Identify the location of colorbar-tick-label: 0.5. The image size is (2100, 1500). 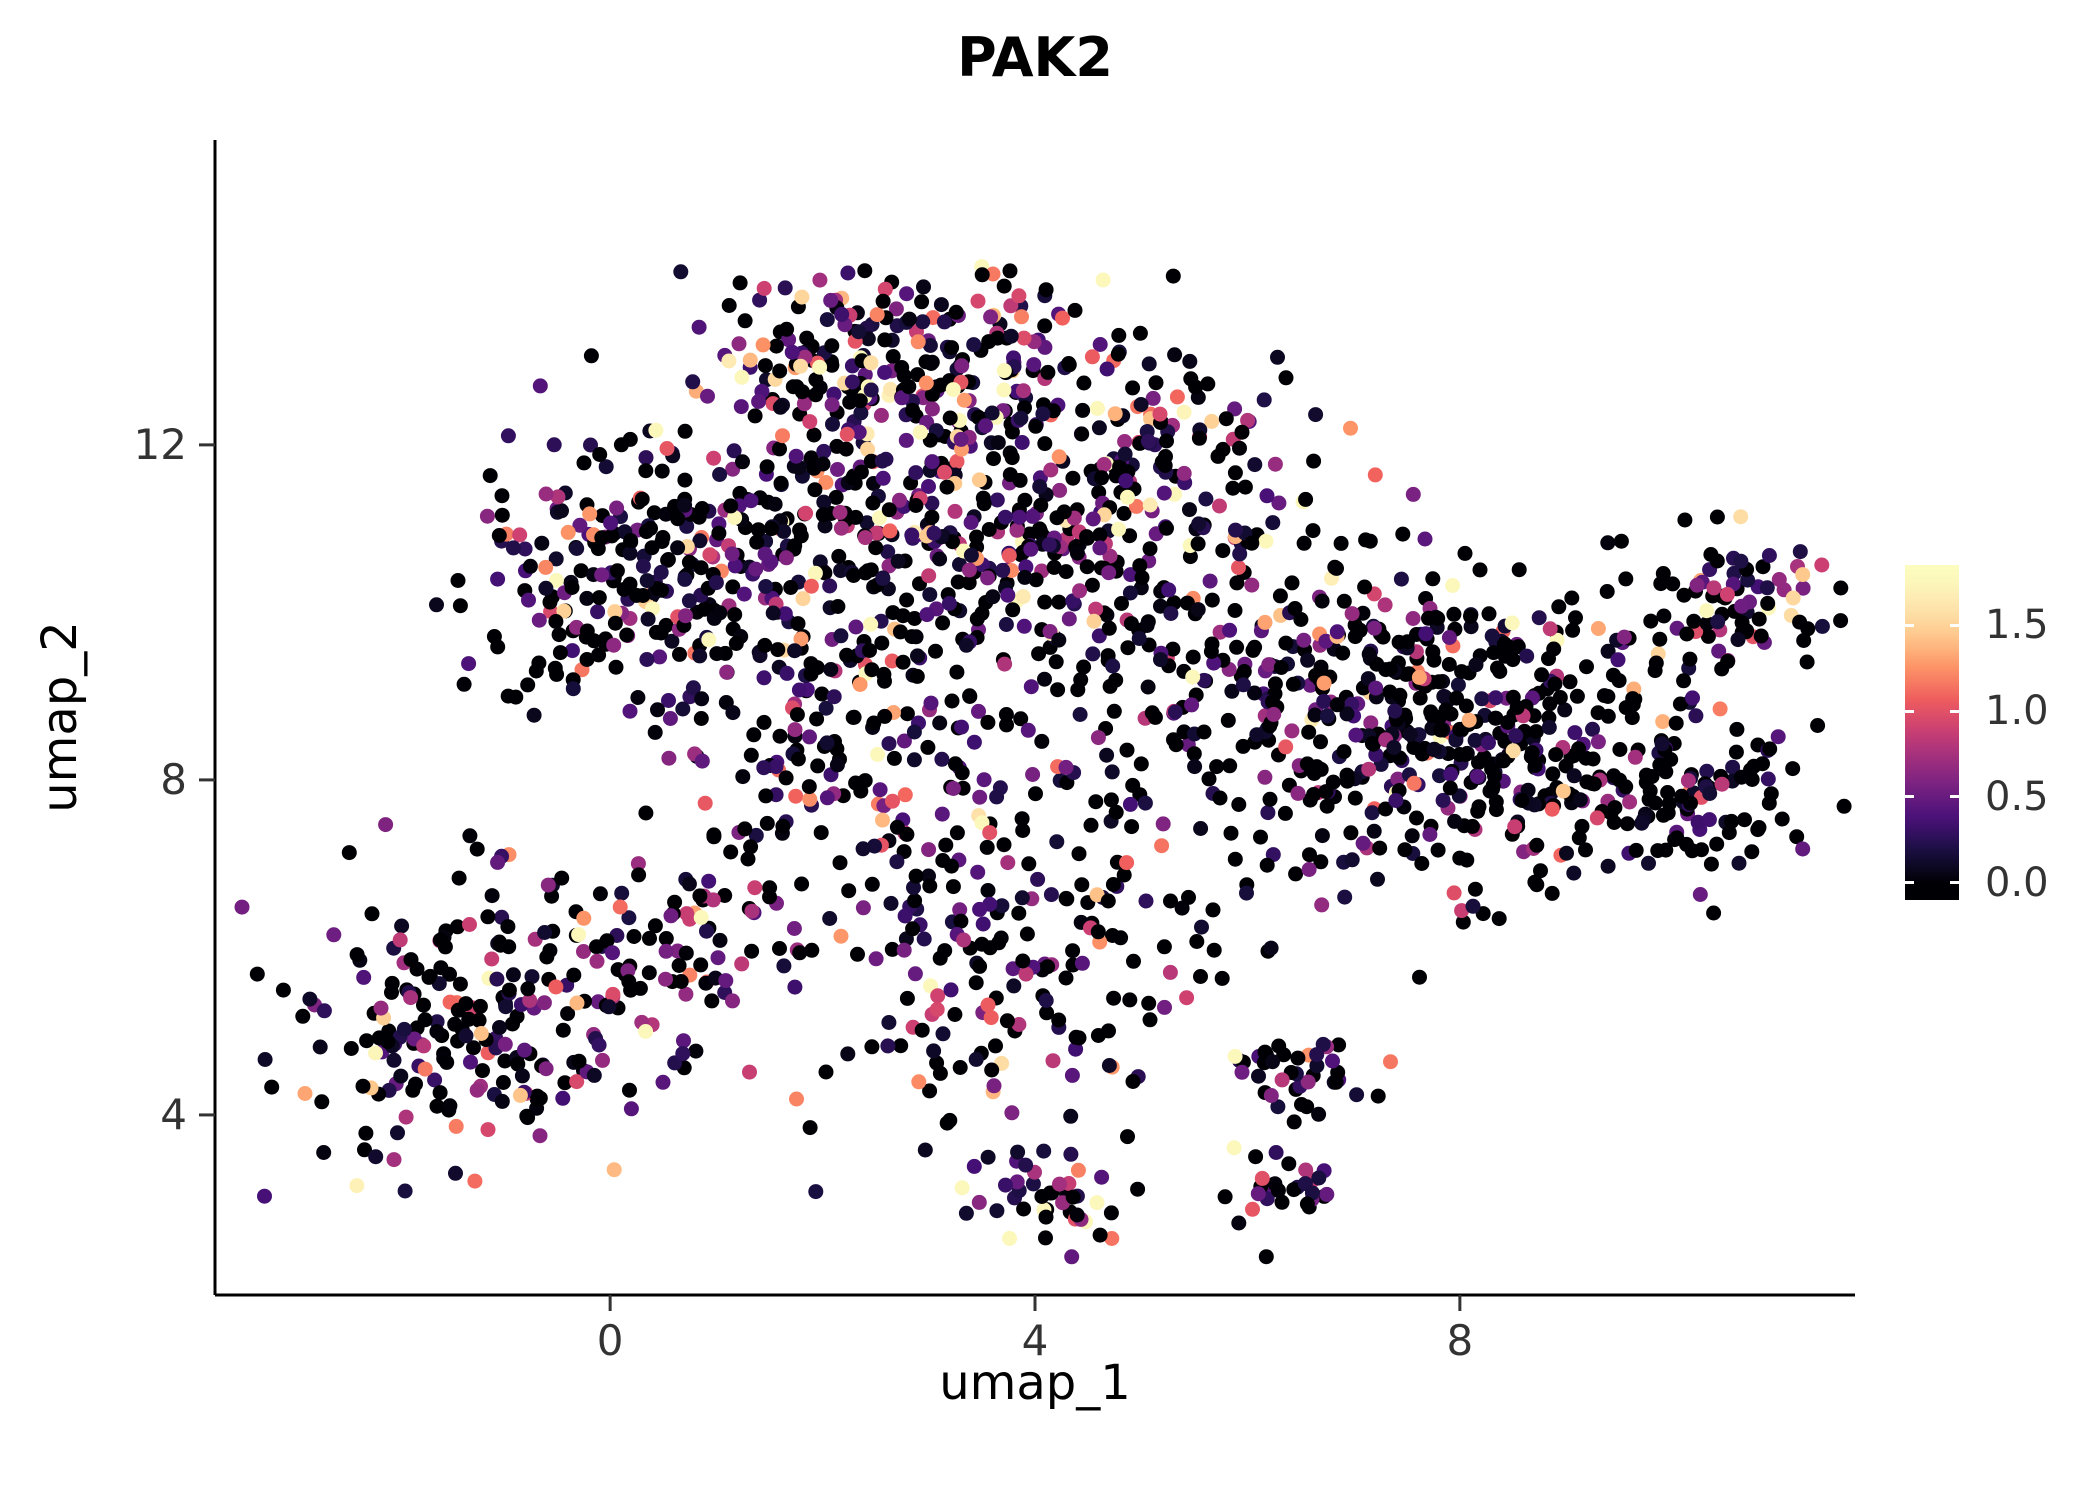
(2017, 796).